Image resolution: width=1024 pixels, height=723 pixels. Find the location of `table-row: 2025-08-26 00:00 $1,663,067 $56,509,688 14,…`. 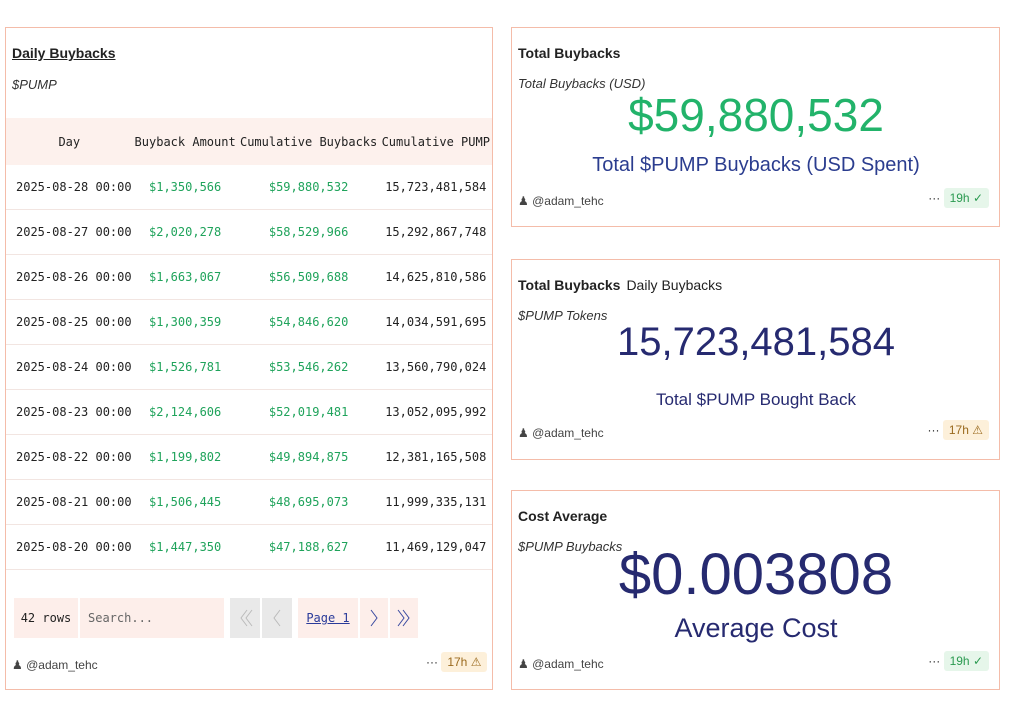

table-row: 2025-08-26 00:00 $1,663,067 $56,509,688 14,… is located at coordinates (249, 277).